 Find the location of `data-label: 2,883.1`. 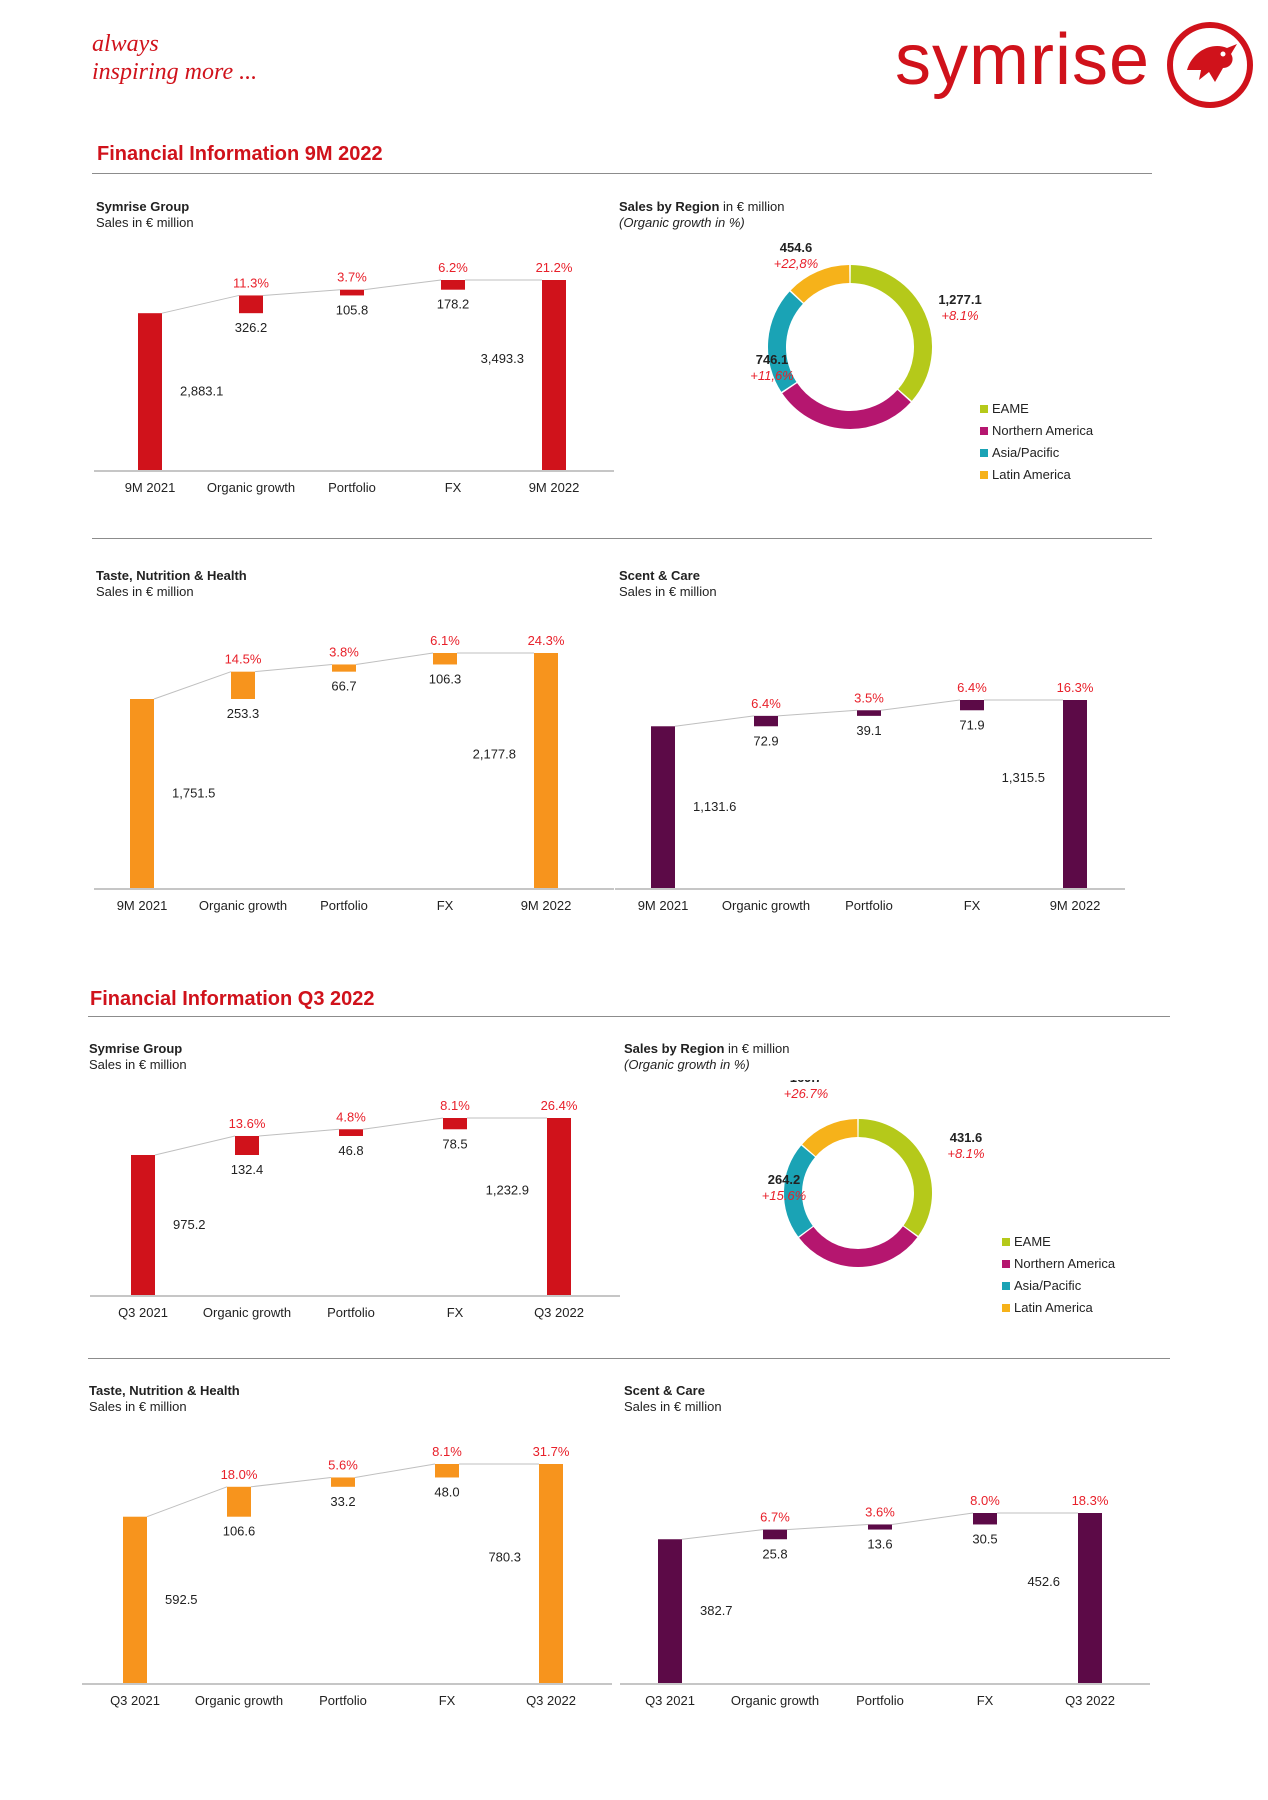

data-label: 2,883.1 is located at coordinates (201, 391).